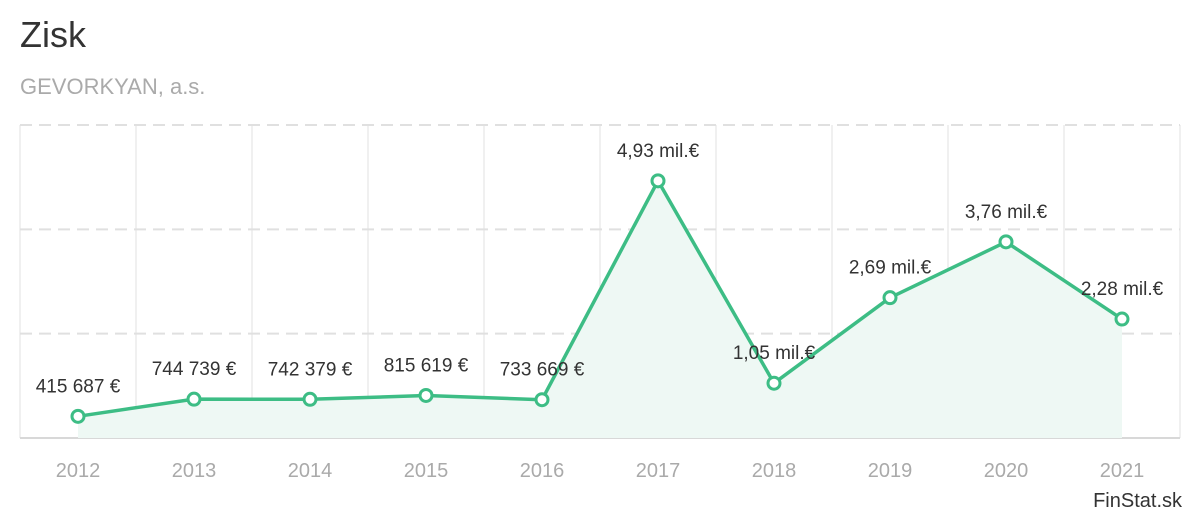 The image size is (1200, 520). I want to click on chart-subtitle: GEVORKYAN, a.s., so click(113, 86).